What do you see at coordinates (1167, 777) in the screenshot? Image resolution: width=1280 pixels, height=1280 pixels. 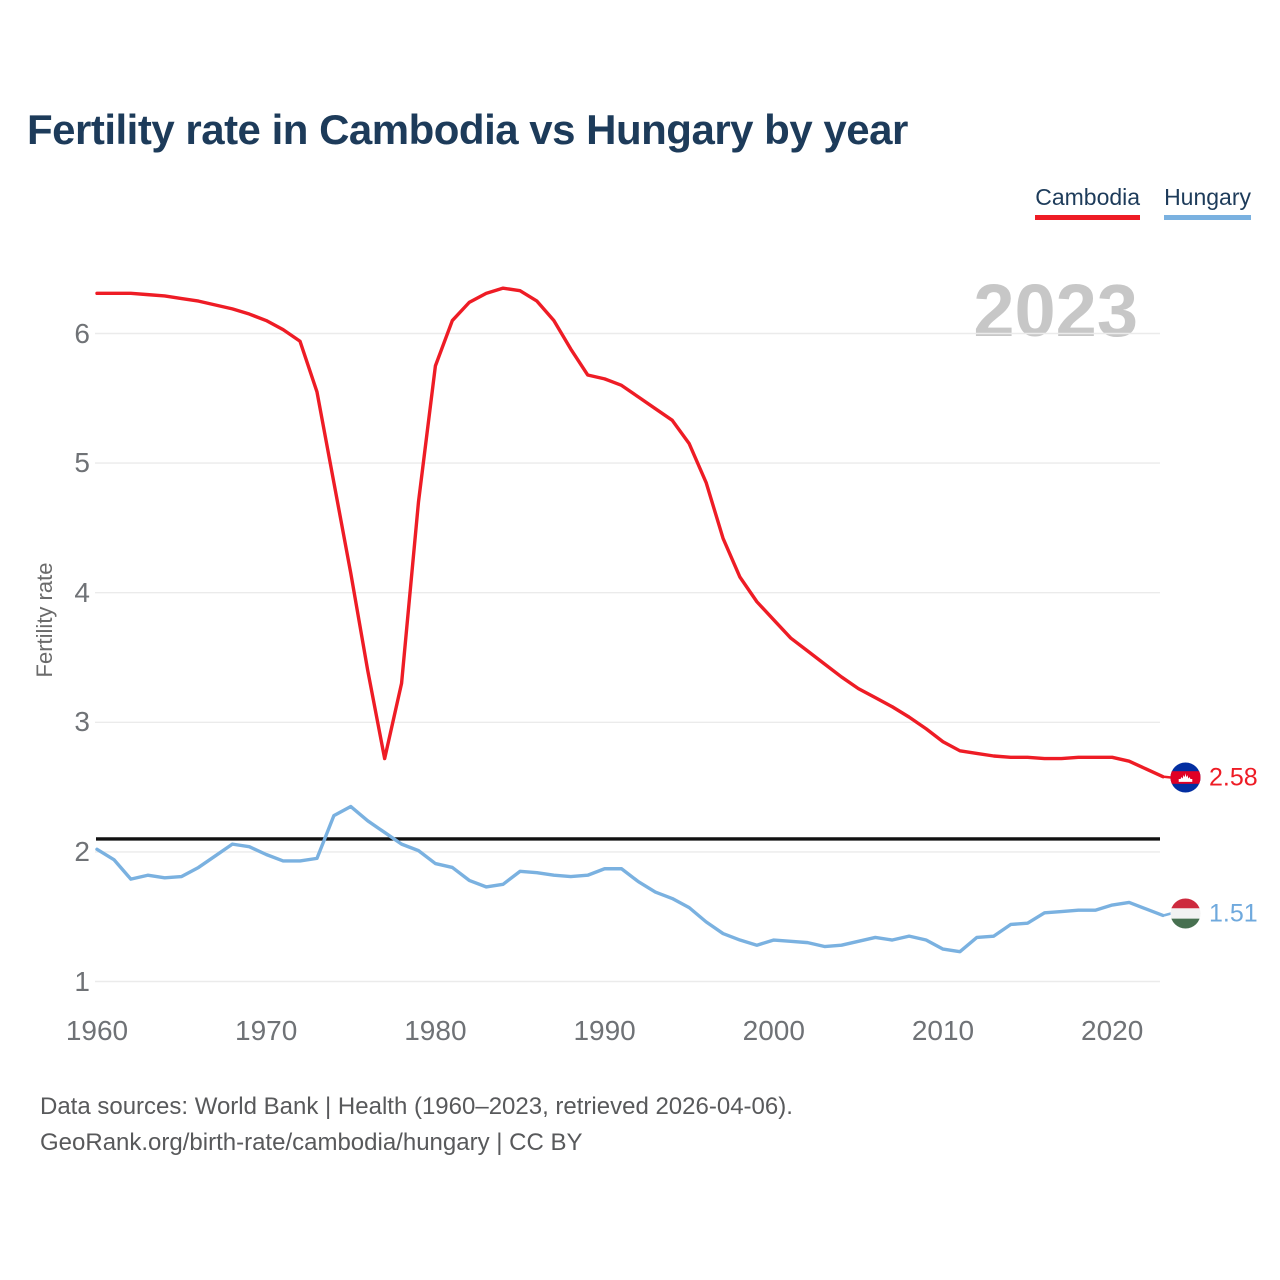 I see `cambodia-connector` at bounding box center [1167, 777].